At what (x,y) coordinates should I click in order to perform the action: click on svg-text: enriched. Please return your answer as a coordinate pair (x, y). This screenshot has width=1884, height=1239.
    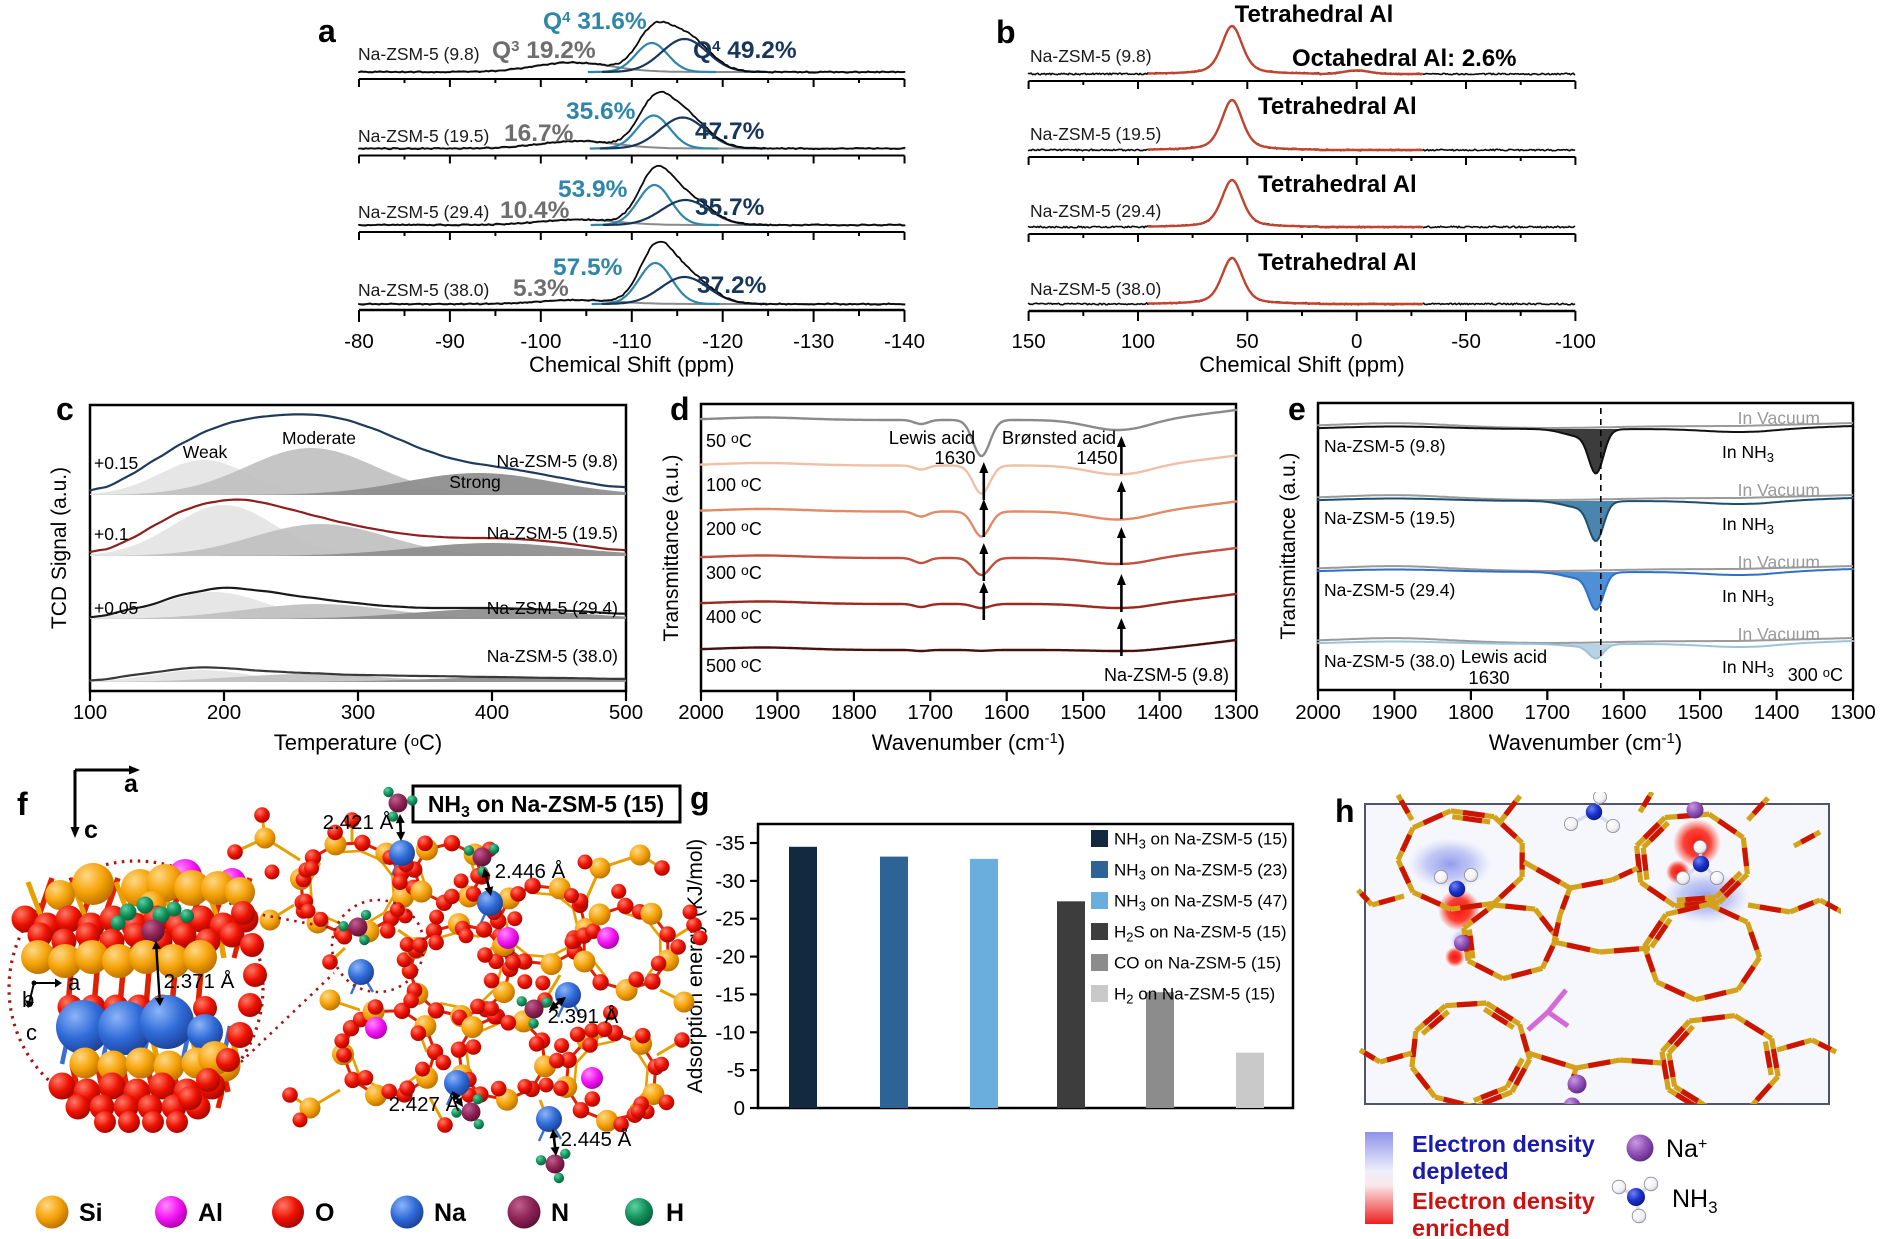
    Looking at the image, I should click on (1461, 1227).